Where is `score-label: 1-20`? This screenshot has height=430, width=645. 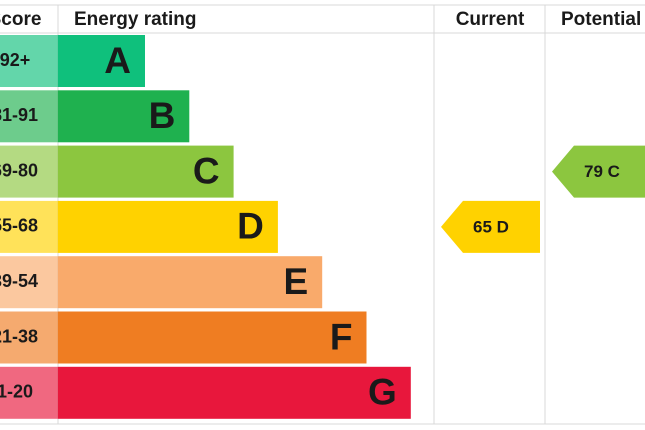
score-label: 1-20 is located at coordinates (16, 392).